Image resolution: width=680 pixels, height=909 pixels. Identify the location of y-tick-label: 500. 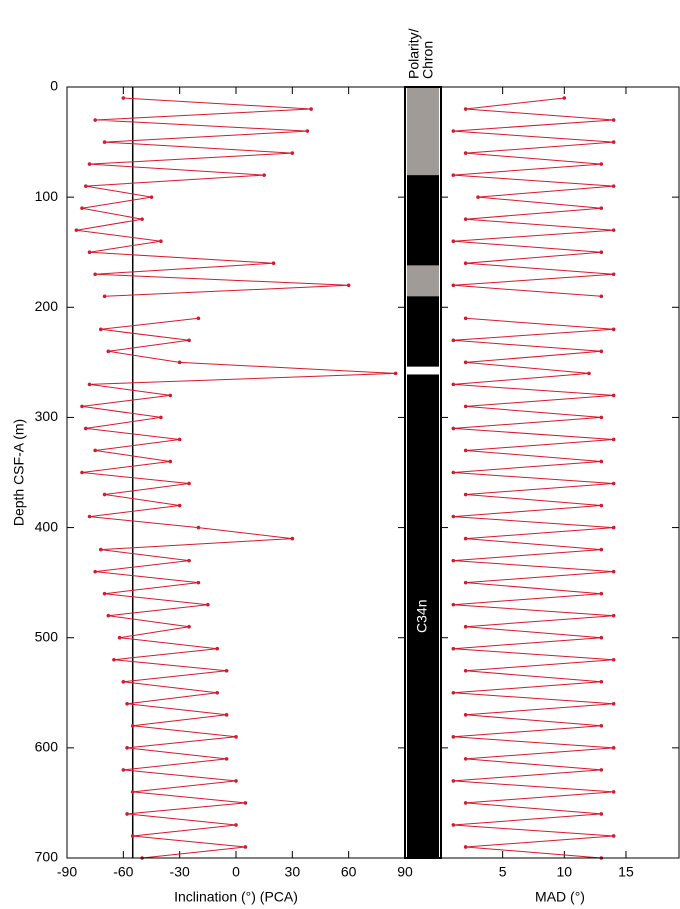
(47, 636).